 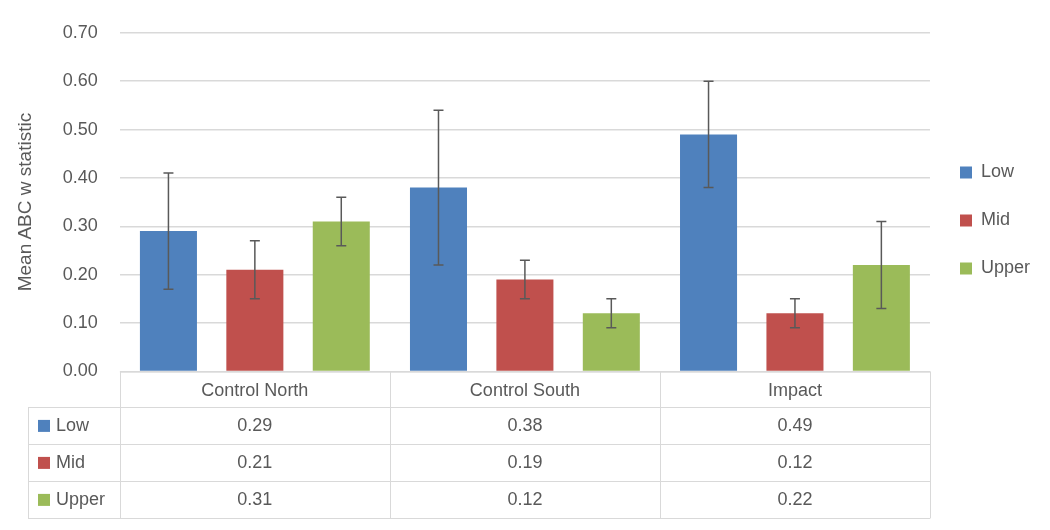 I want to click on data-label: 0.21, so click(x=255, y=461).